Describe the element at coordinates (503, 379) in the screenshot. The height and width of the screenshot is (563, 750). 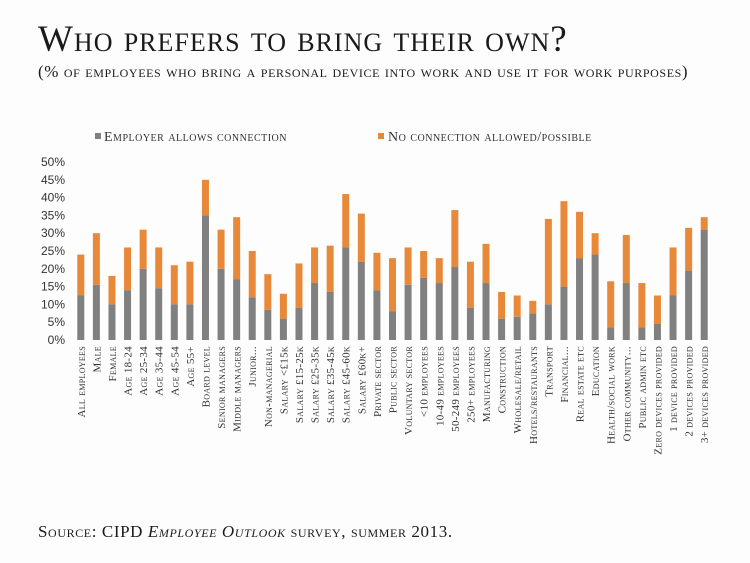
I see `x-category-label: Construction` at that location.